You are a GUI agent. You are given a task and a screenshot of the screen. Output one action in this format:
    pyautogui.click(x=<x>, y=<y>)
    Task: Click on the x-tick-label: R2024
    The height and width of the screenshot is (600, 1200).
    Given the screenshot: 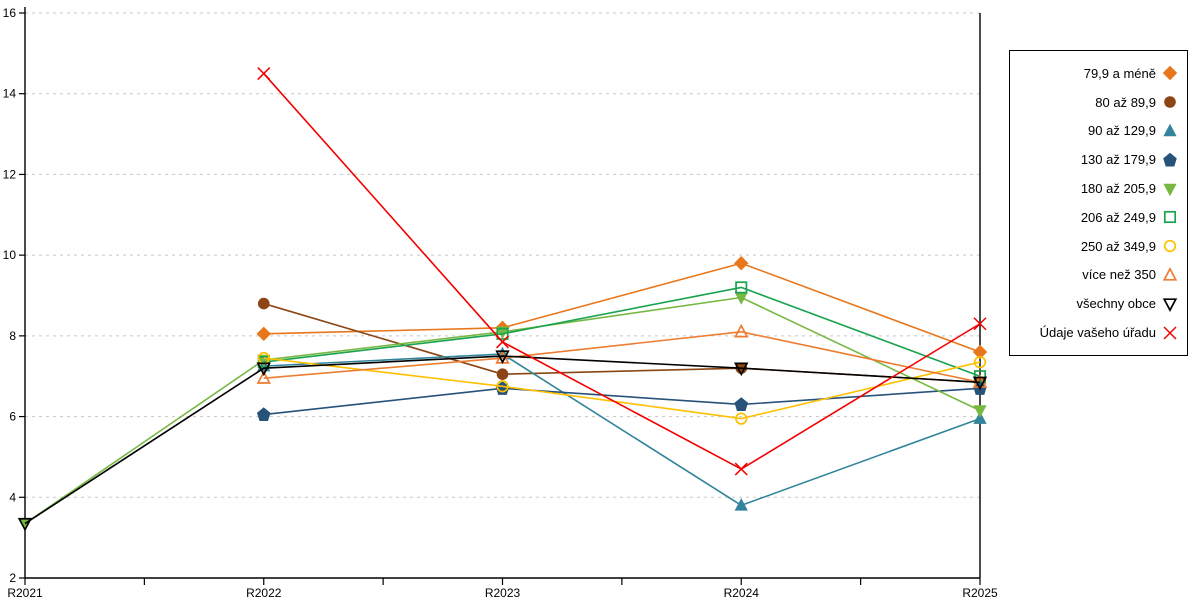 What is the action you would take?
    pyautogui.click(x=742, y=593)
    